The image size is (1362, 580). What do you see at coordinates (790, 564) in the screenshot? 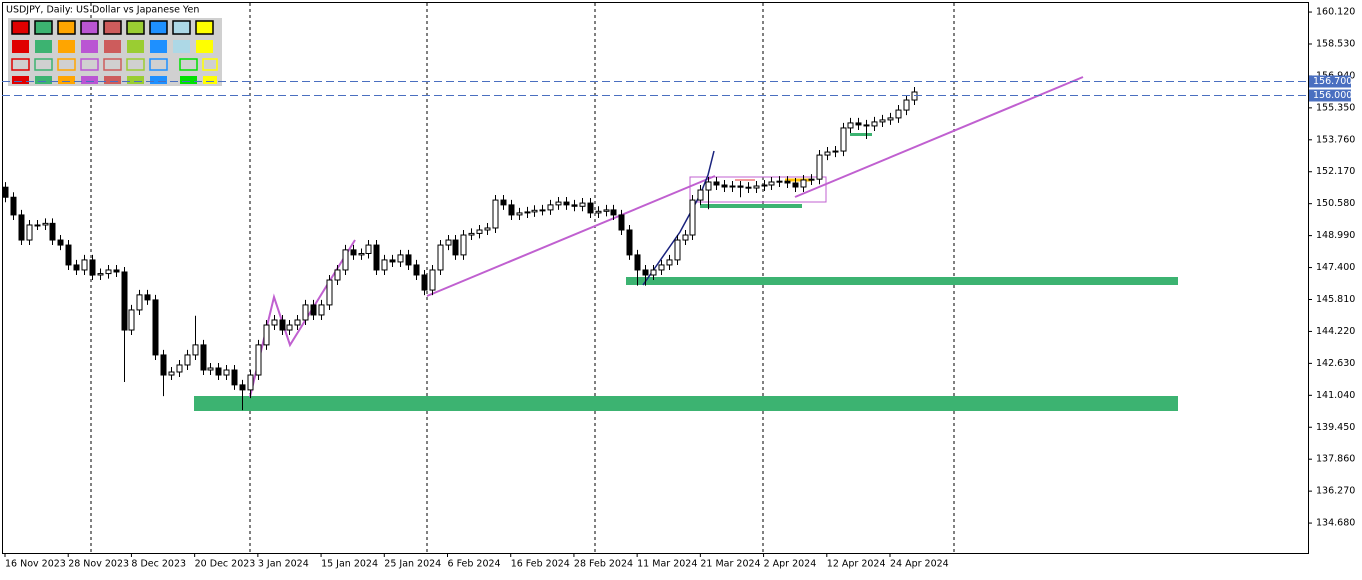
I see `x-tick-label: 2 Apr 2024` at bounding box center [790, 564].